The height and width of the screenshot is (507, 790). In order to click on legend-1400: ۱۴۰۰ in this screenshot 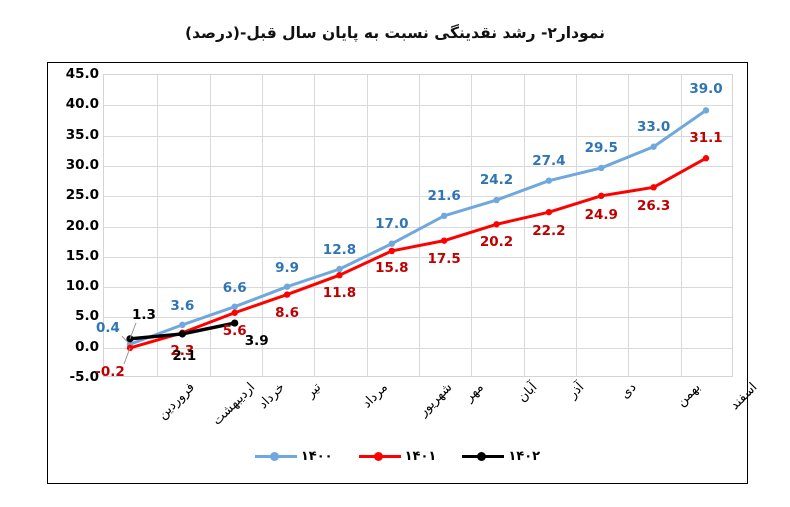, I will do `click(293, 456)`.